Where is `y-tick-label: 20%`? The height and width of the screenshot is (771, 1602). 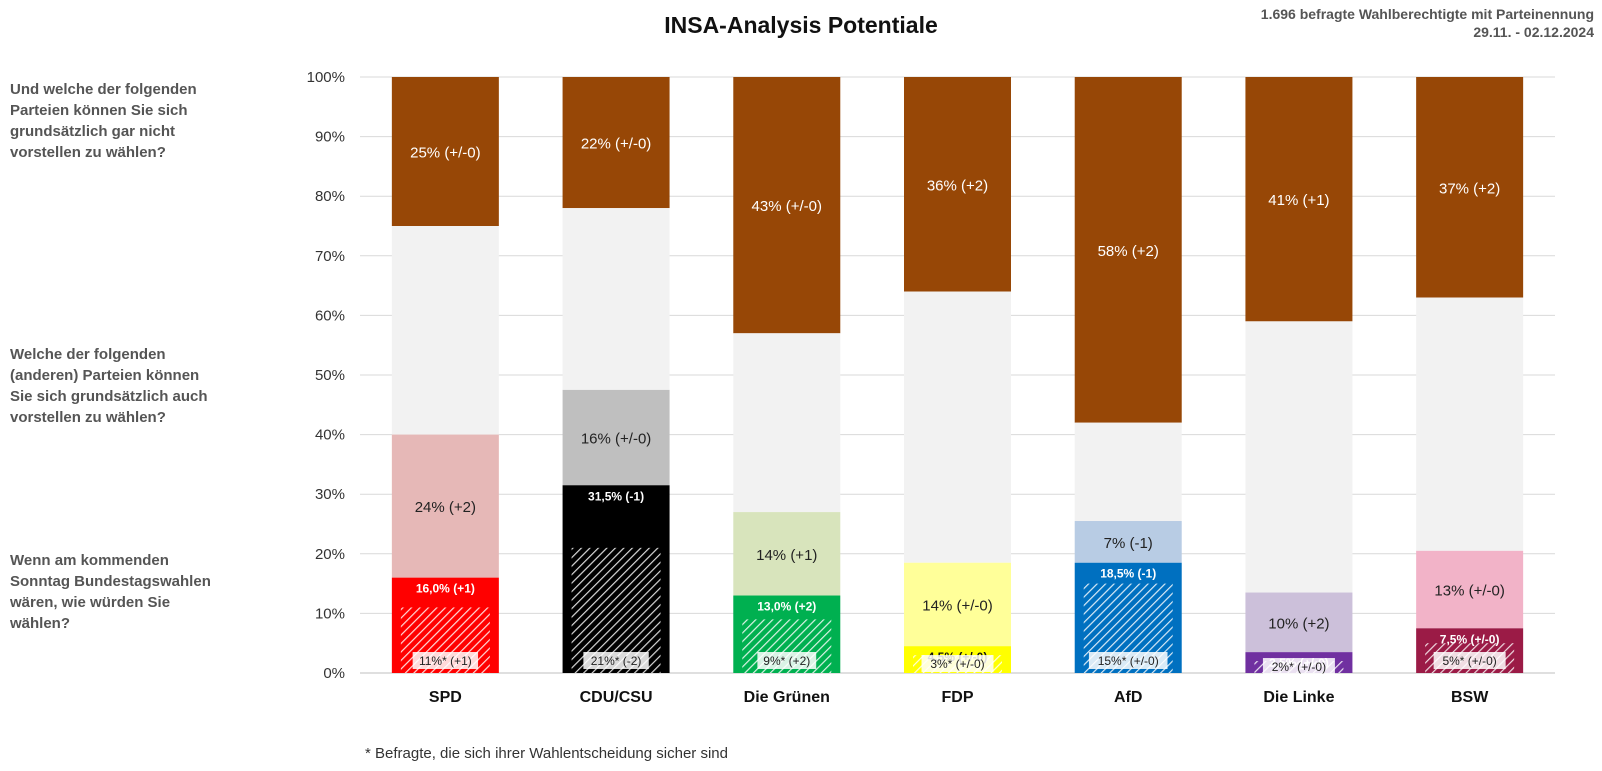 y-tick-label: 20% is located at coordinates (330, 554).